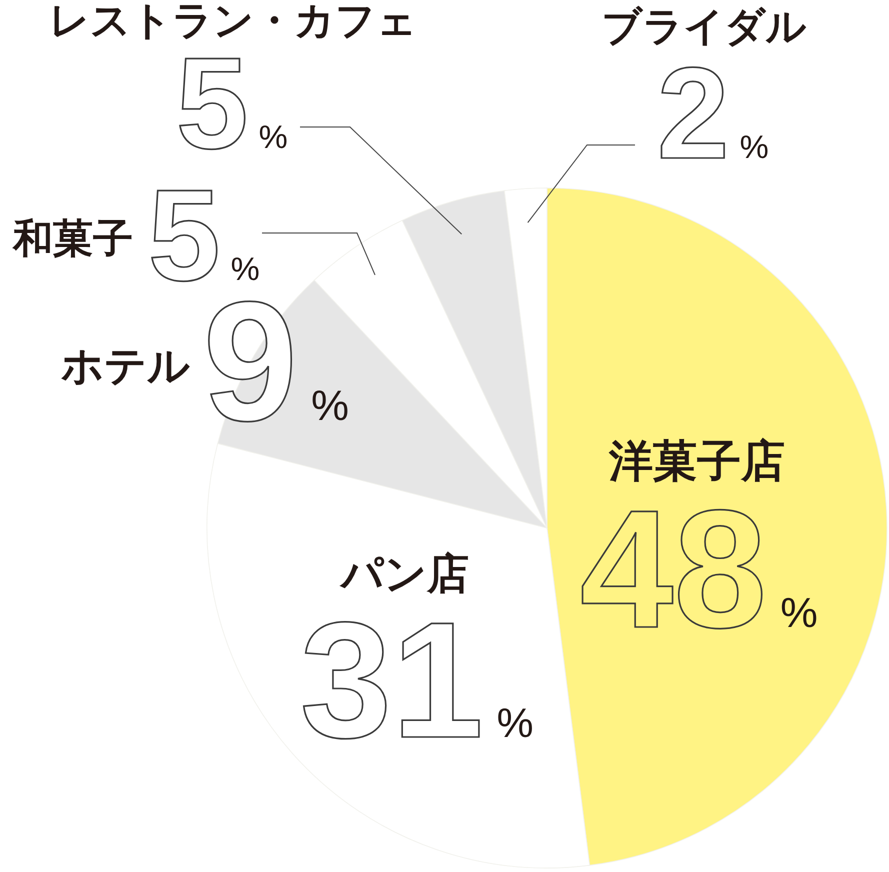 The height and width of the screenshot is (872, 889). Describe the element at coordinates (125, 365) in the screenshot. I see `slice-label: ホテル` at that location.